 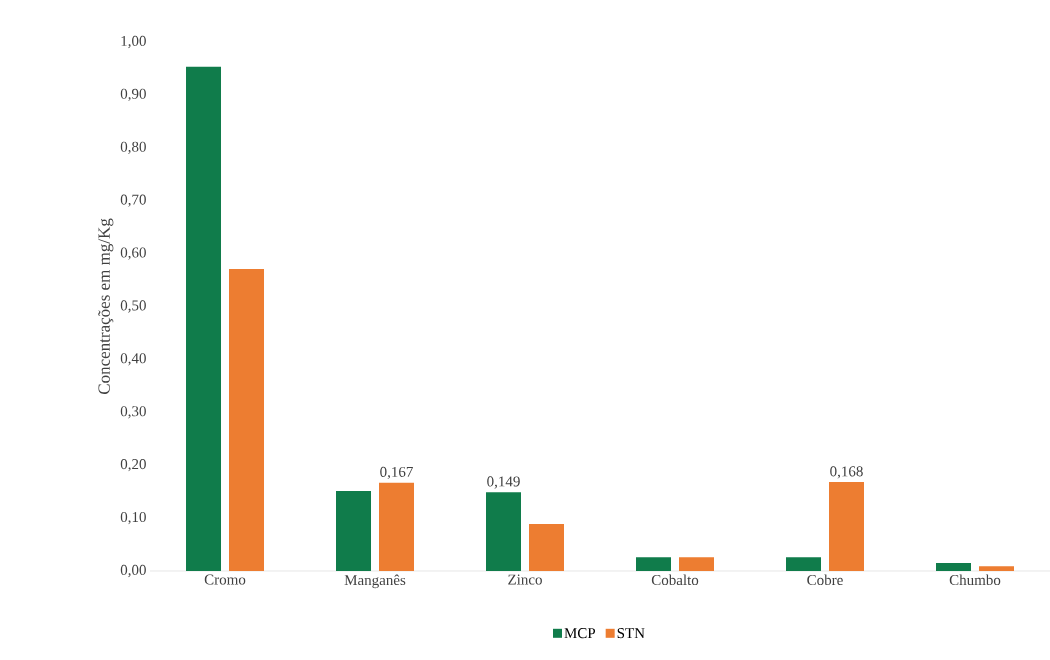 What do you see at coordinates (133, 253) in the screenshot?
I see `y-tick-label: 0,60` at bounding box center [133, 253].